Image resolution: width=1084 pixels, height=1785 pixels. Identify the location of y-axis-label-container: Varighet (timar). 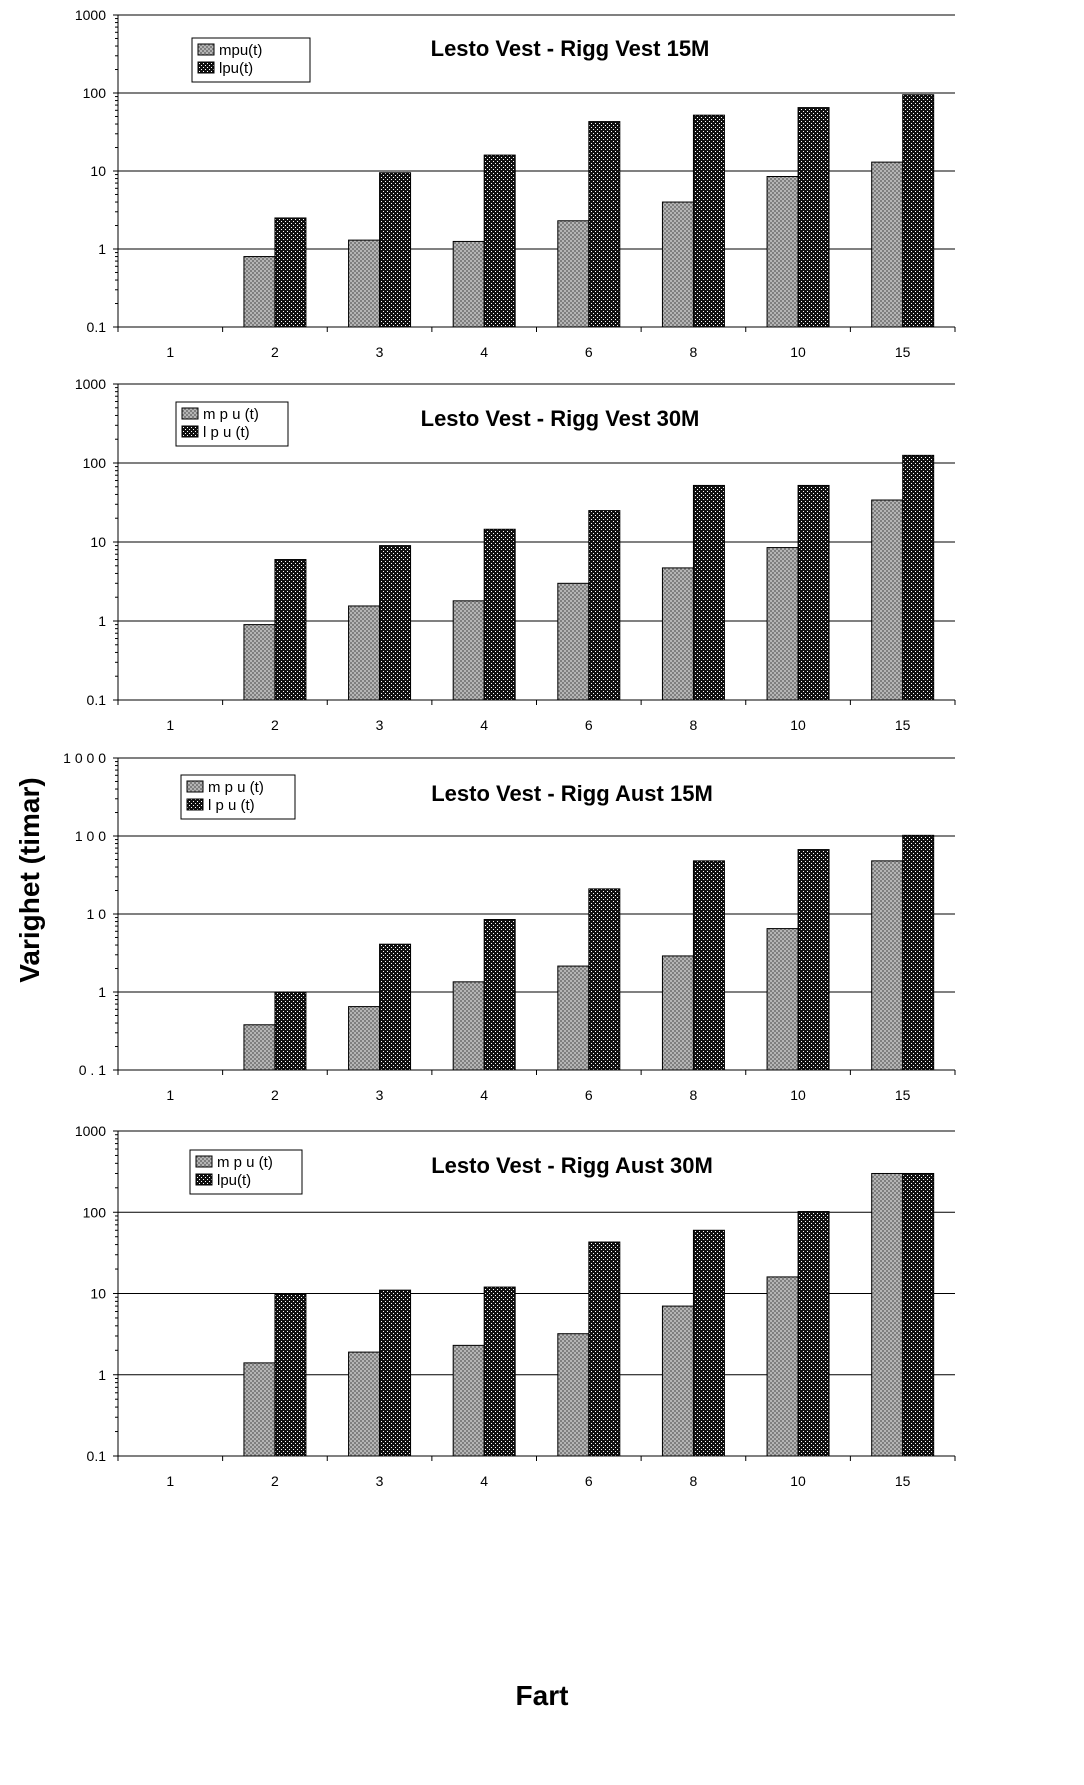
(30, 892).